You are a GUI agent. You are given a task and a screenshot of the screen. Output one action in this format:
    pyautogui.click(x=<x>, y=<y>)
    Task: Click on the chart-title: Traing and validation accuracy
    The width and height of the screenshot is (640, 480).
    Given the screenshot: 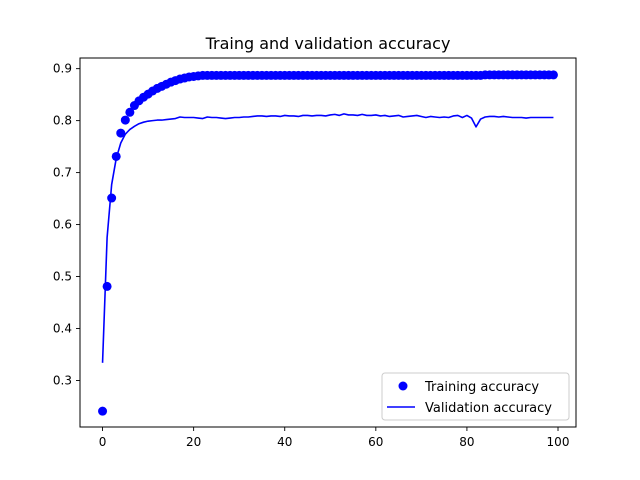 What is the action you would take?
    pyautogui.click(x=328, y=43)
    